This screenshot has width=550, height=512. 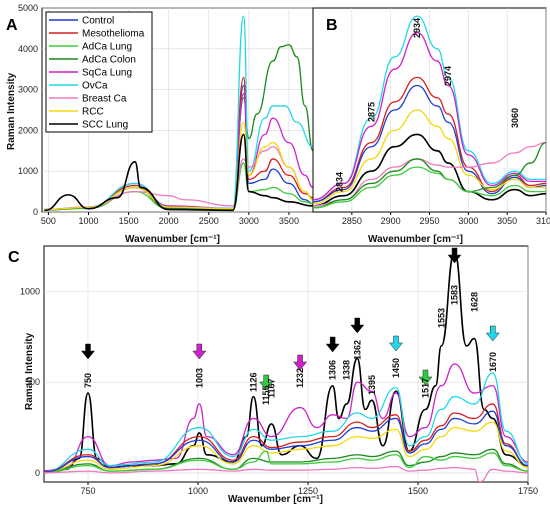 What do you see at coordinates (493, 362) in the screenshot?
I see `annotation-1670: 1670` at bounding box center [493, 362].